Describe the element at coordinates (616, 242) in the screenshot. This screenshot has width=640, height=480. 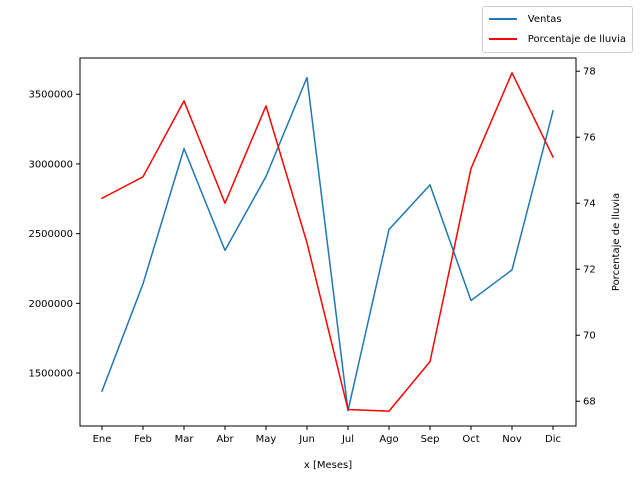
I see `right-axis-label: Porcentaje de lluvia` at that location.